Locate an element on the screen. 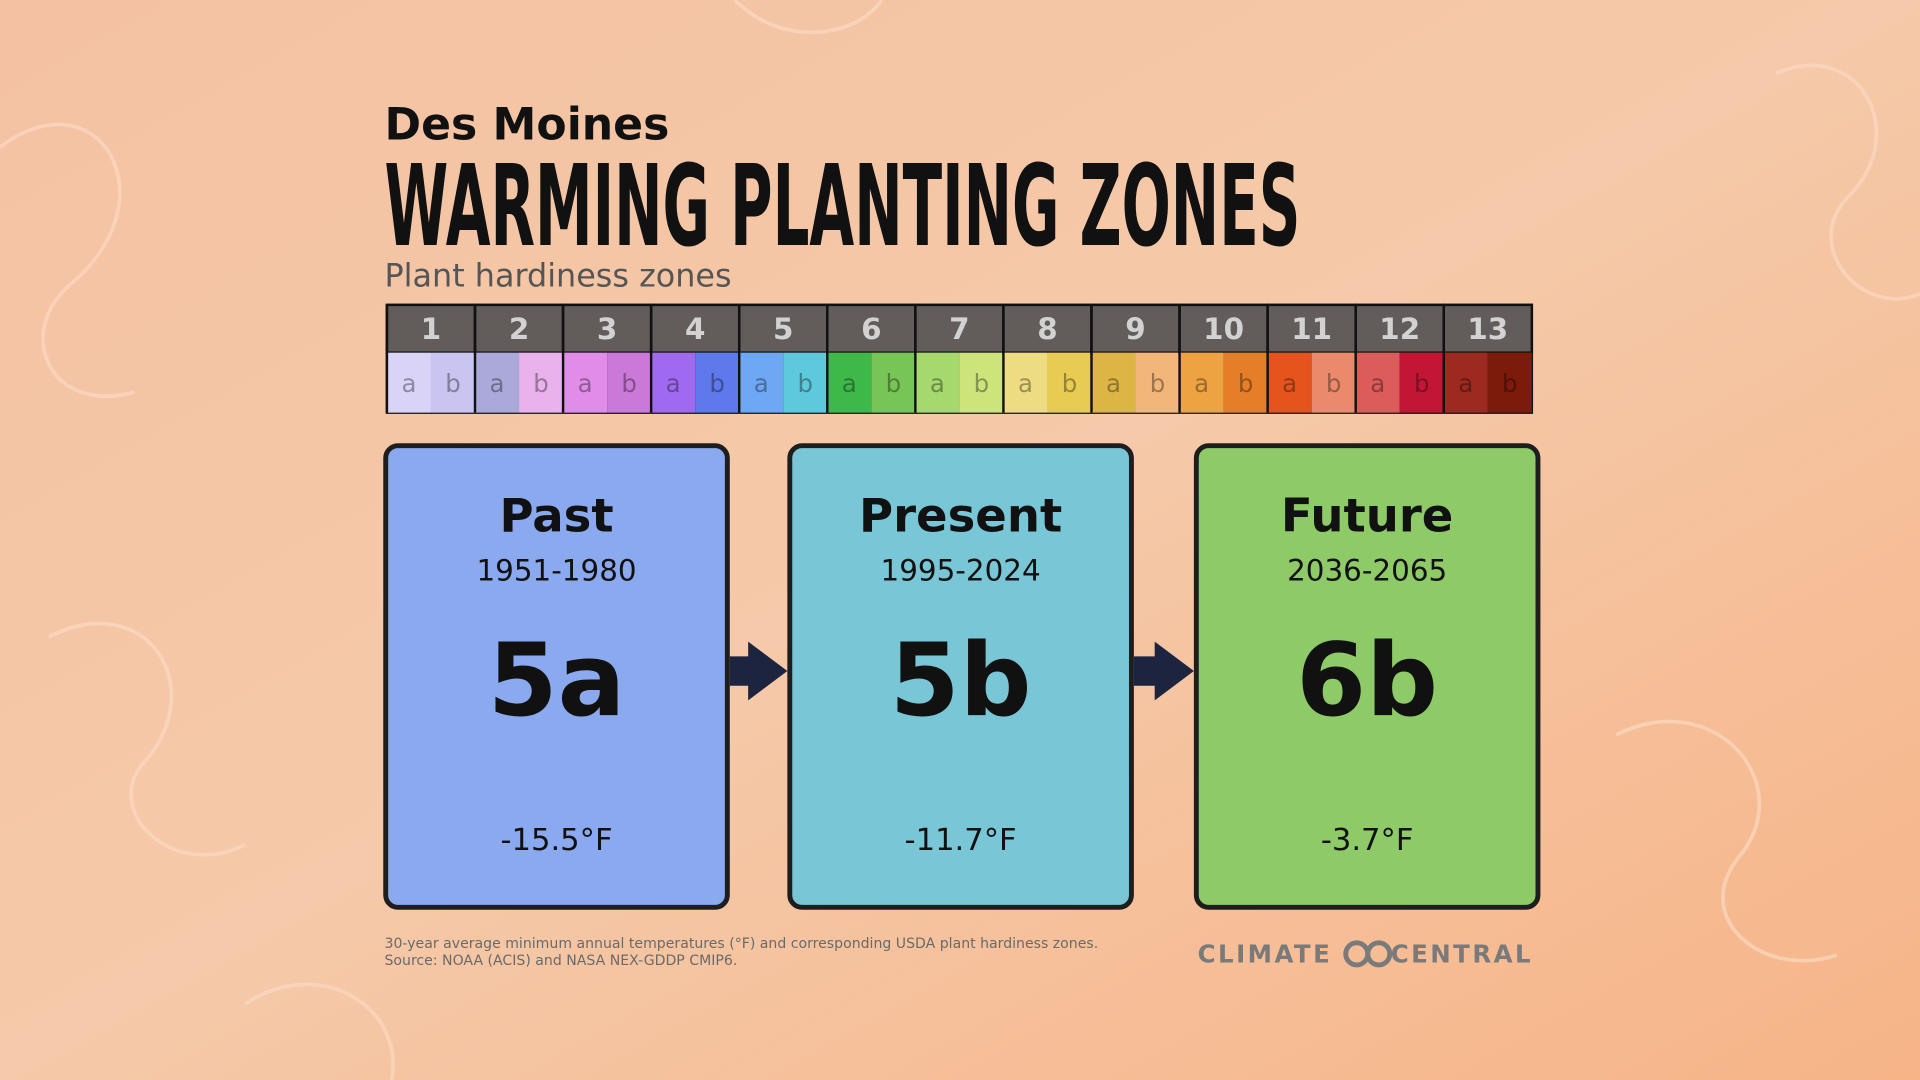 The height and width of the screenshot is (1080, 1920). card-zone: 5a is located at coordinates (557, 680).